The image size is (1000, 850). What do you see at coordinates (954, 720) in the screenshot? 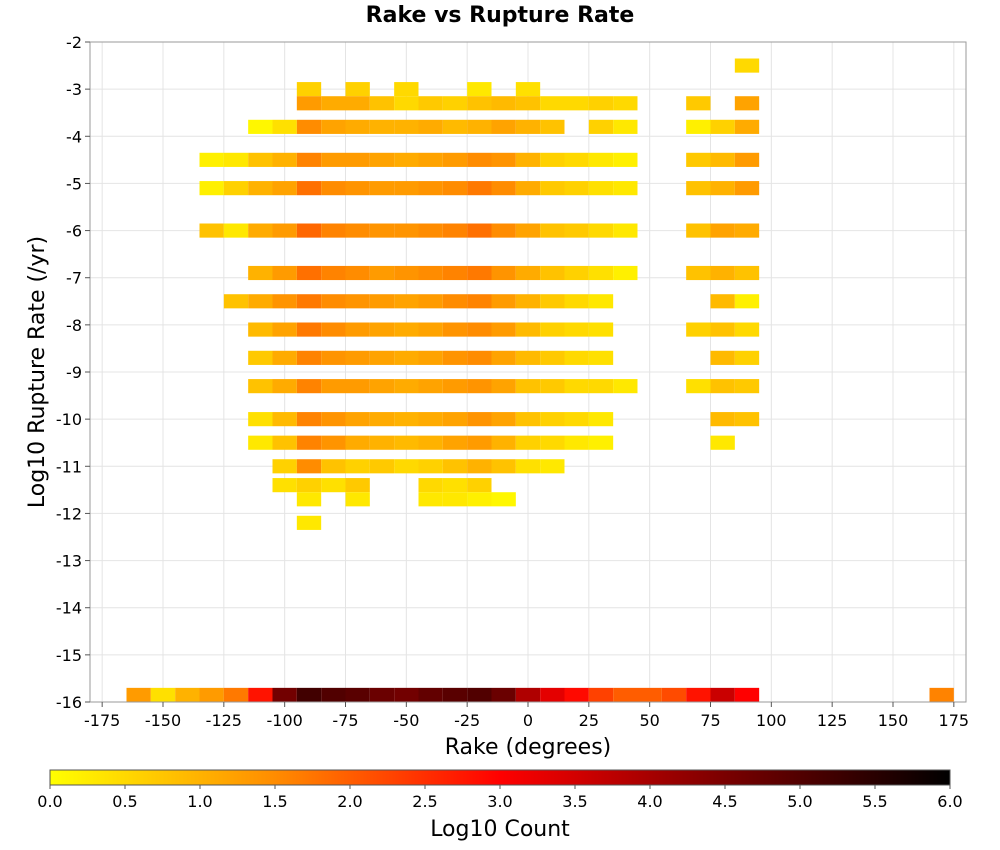
I see `x-tick-label: 175` at bounding box center [954, 720].